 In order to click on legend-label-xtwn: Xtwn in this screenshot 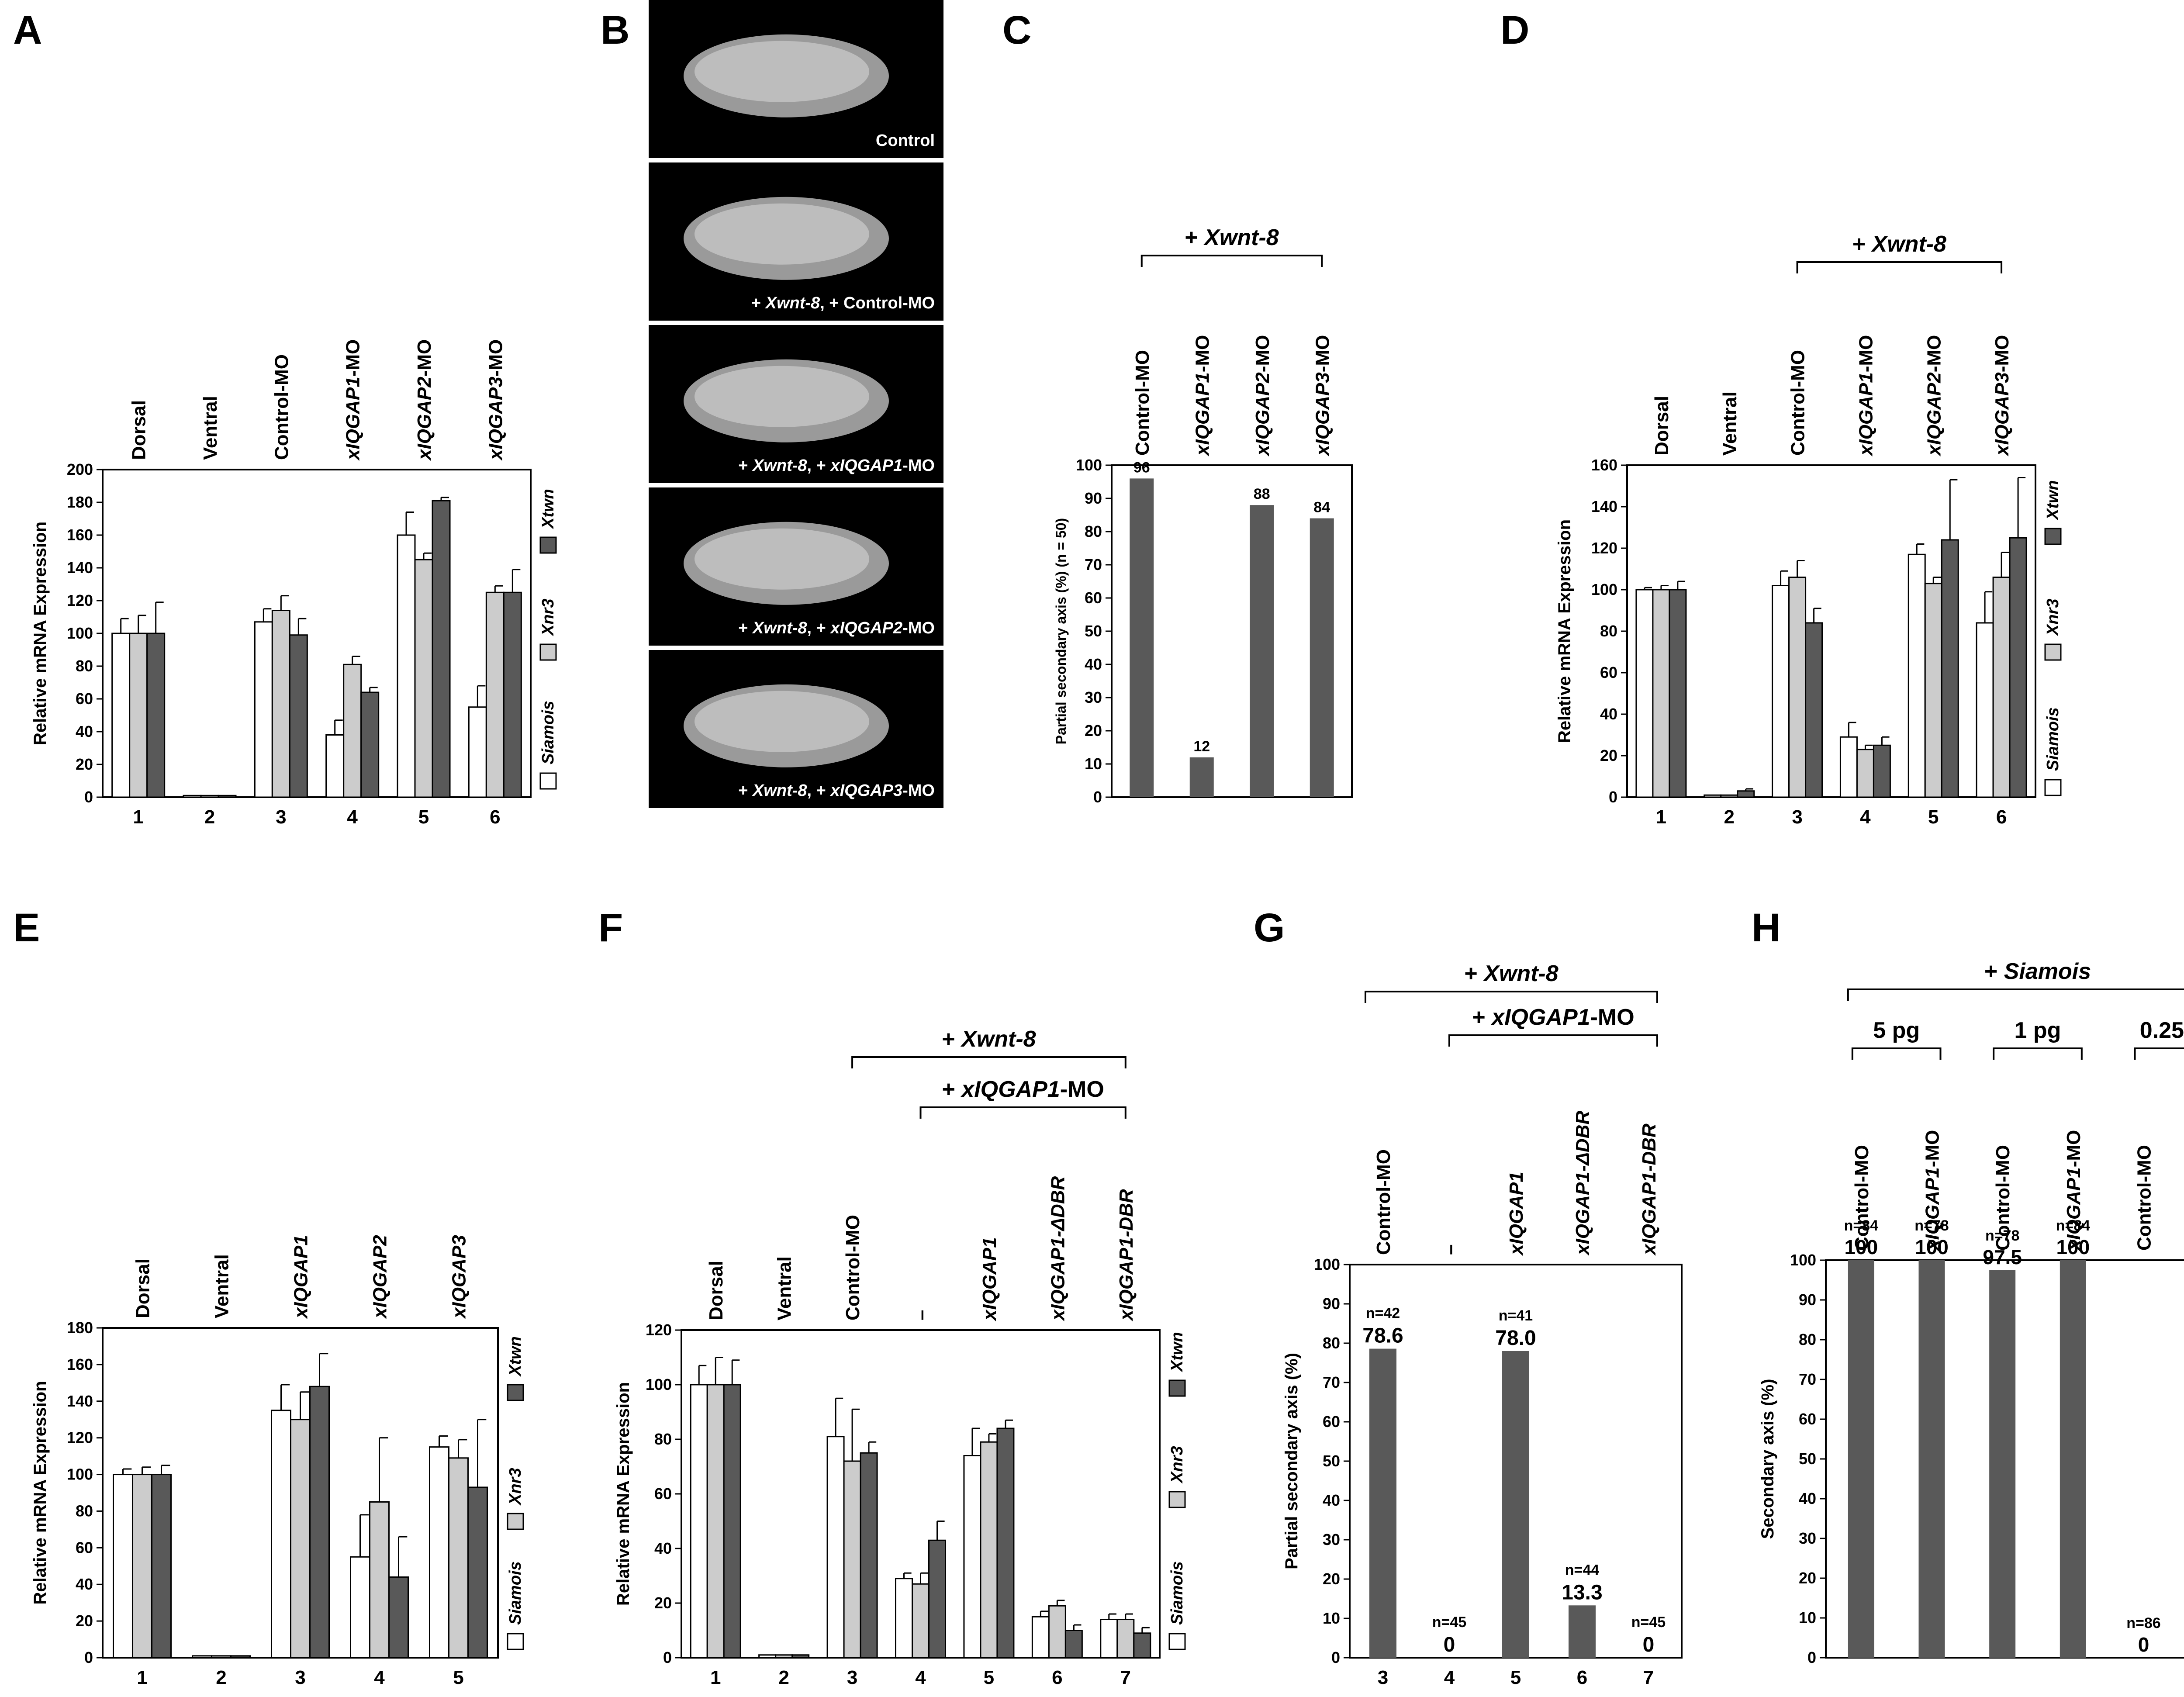, I will do `click(2053, 500)`.